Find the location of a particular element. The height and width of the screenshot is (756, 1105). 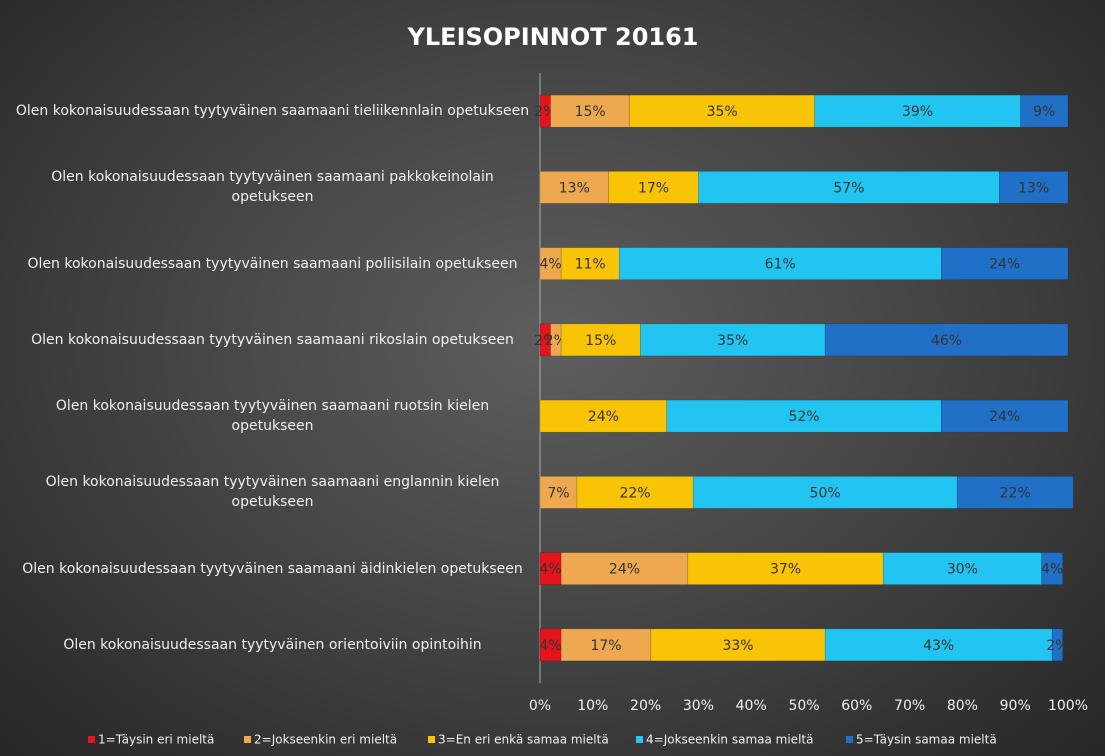

data-label: 57% is located at coordinates (848, 188).